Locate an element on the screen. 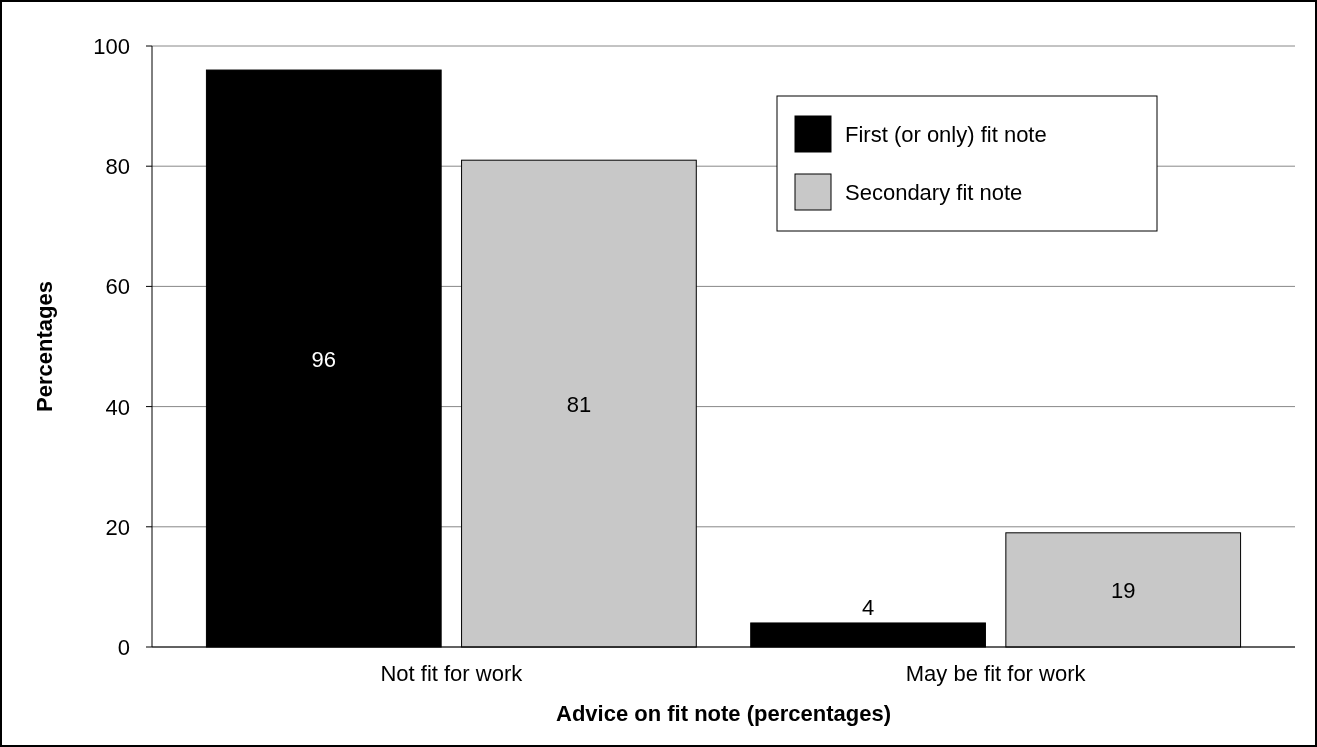 The width and height of the screenshot is (1317, 747). data-label: 4 is located at coordinates (868, 607).